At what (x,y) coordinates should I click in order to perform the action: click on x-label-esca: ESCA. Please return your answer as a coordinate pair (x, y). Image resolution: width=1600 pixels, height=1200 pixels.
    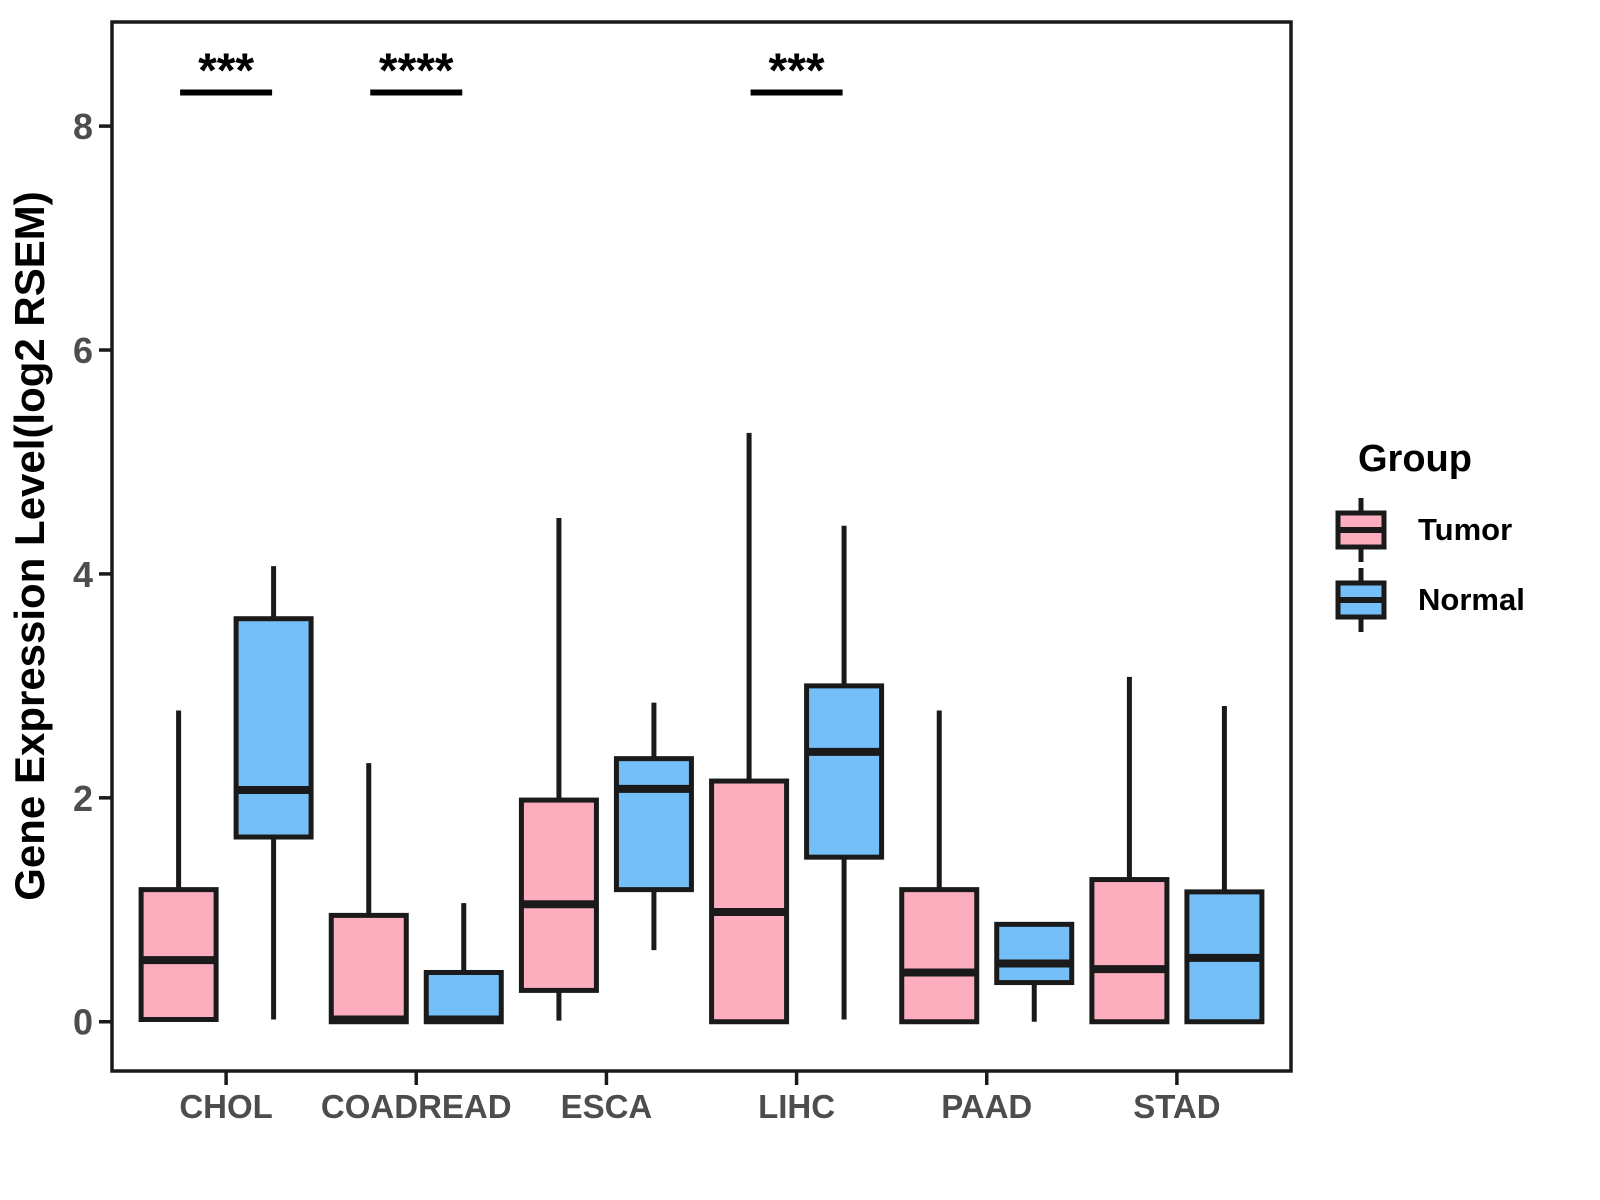
    Looking at the image, I should click on (607, 1106).